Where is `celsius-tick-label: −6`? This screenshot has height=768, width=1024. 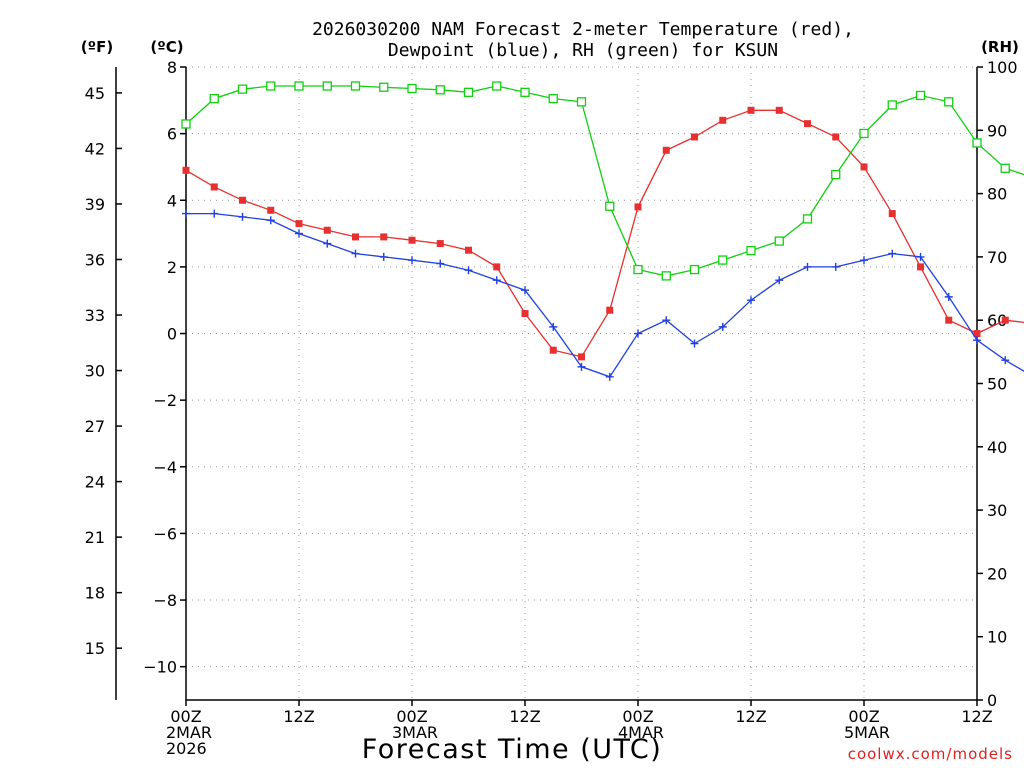
celsius-tick-label: −6 is located at coordinates (165, 533).